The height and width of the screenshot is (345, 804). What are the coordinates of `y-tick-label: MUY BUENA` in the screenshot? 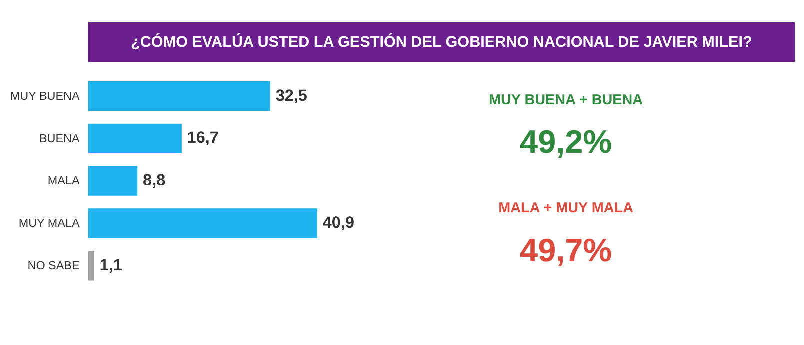 It's located at (45, 96).